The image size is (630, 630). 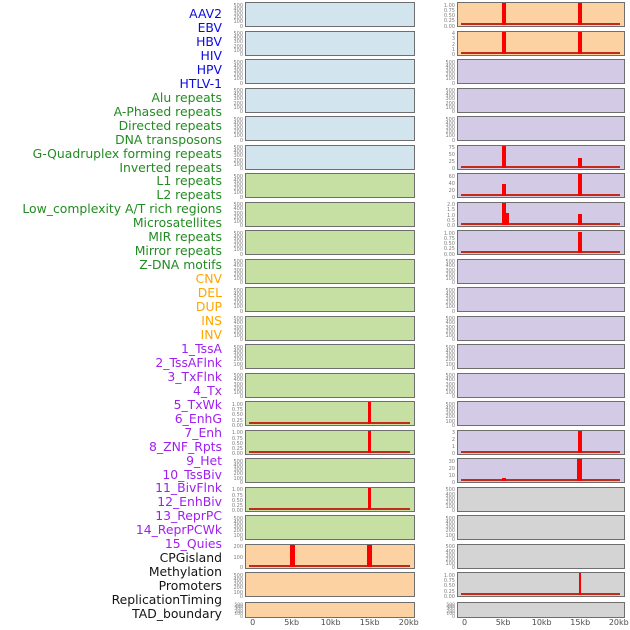 I want to click on track-label-22: DUP, so click(x=208, y=307).